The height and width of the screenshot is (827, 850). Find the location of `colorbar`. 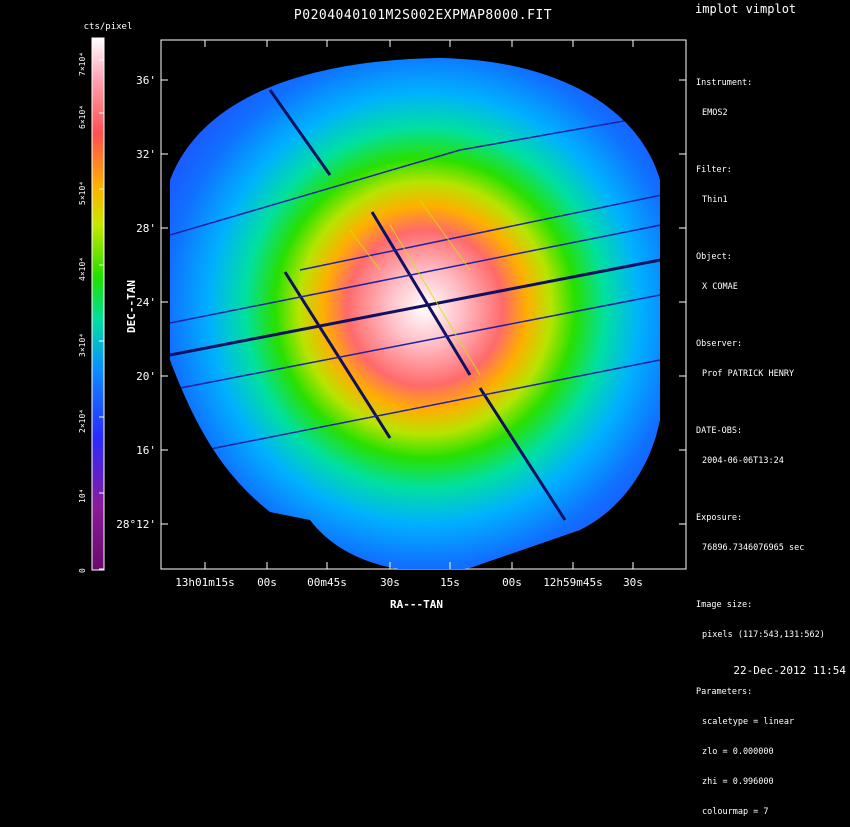

colorbar is located at coordinates (98, 304).